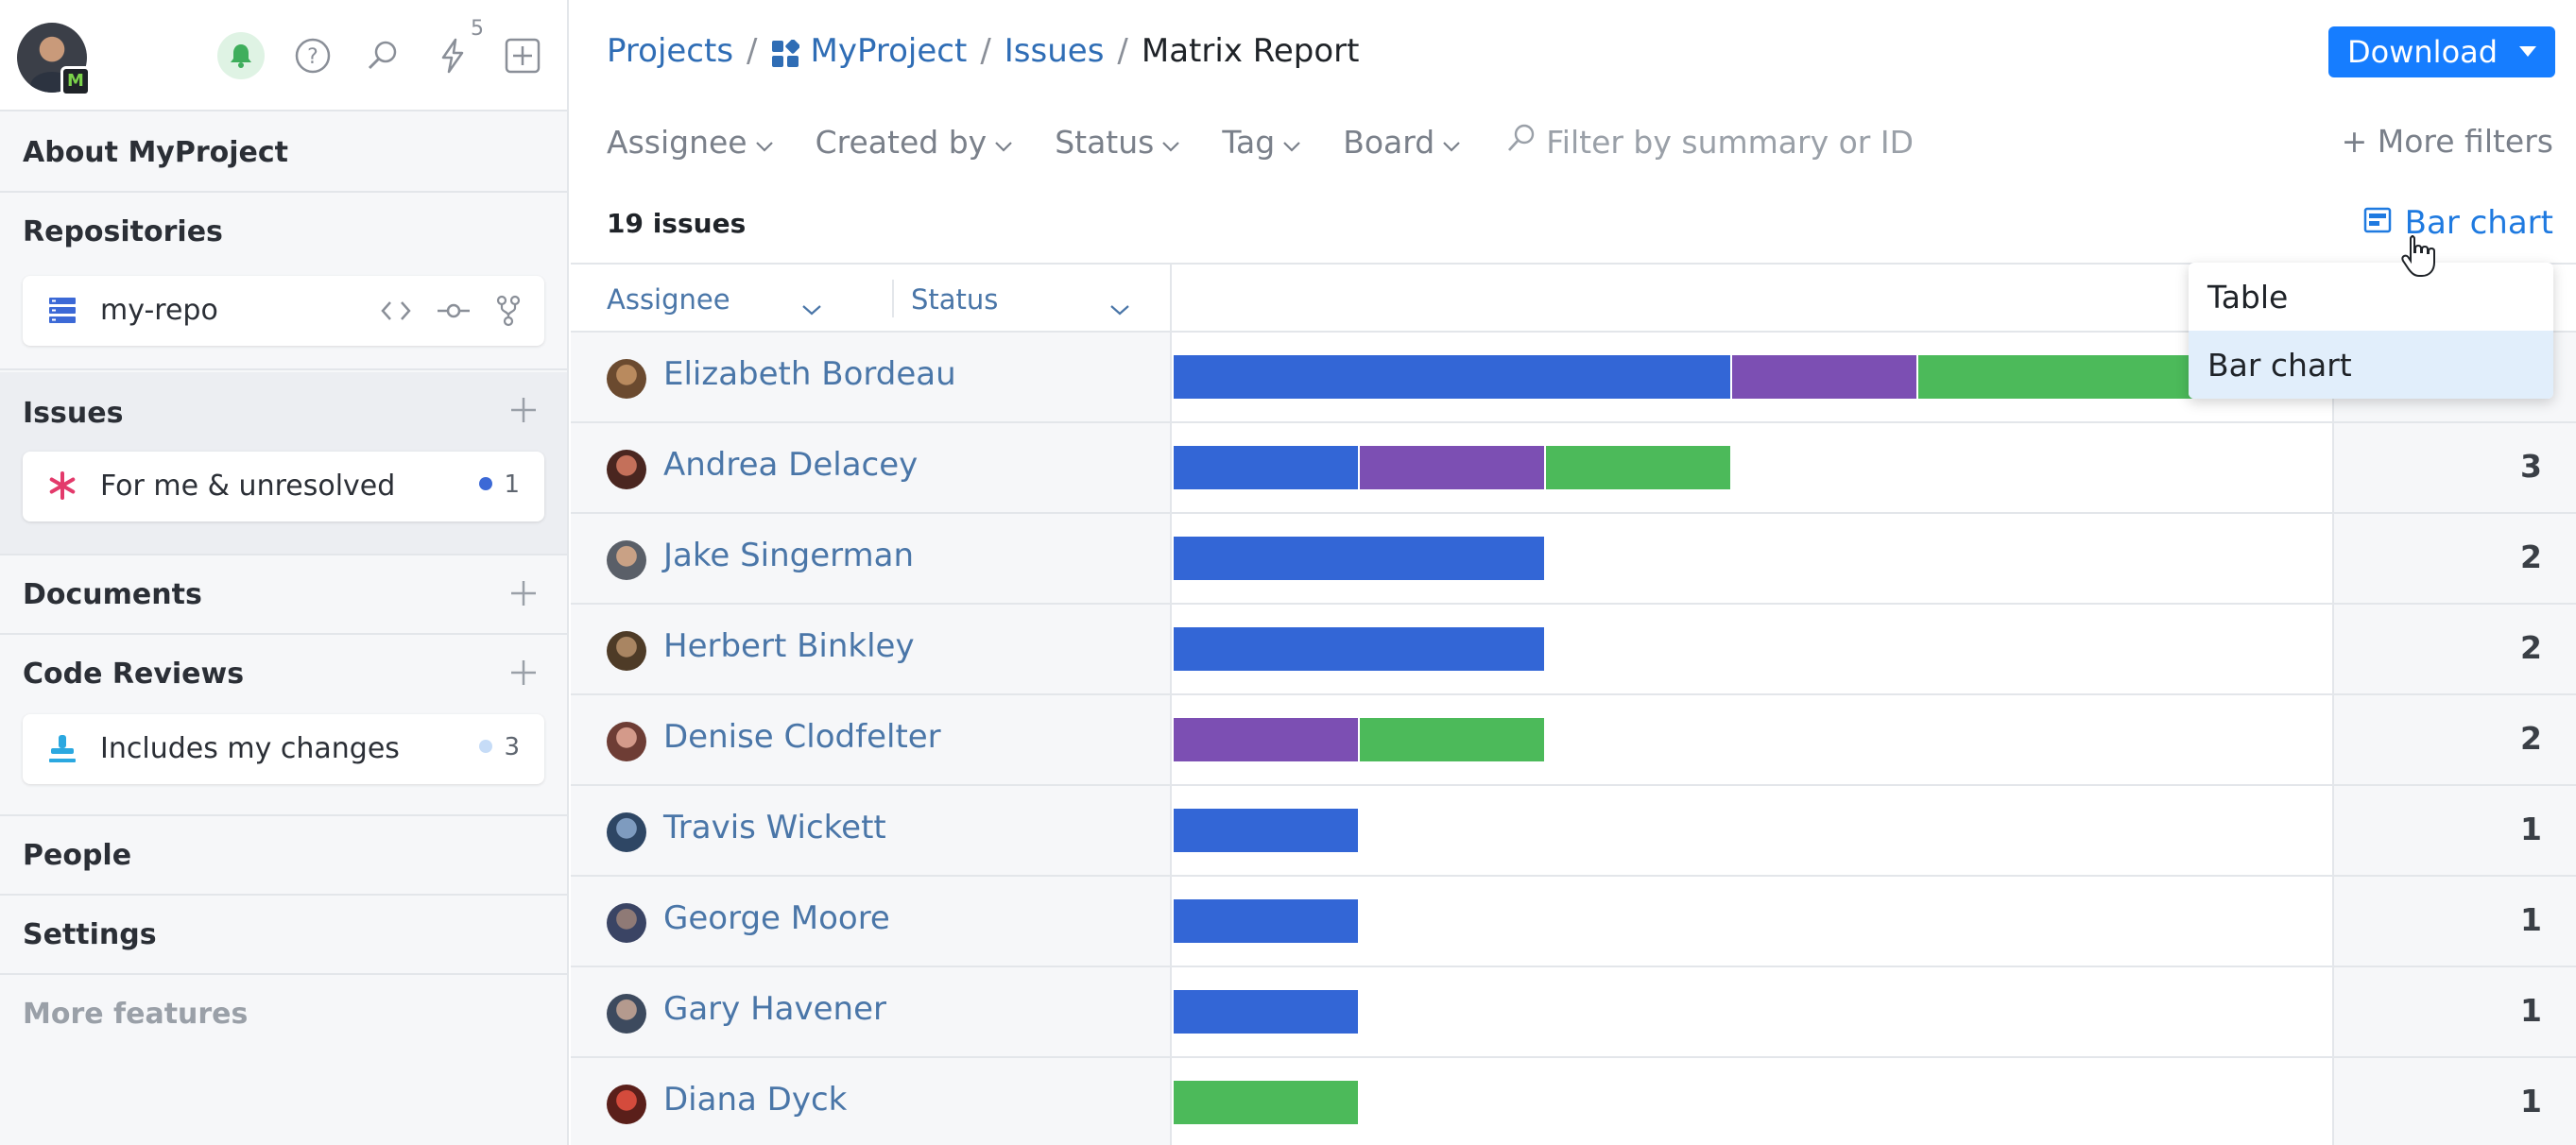 This screenshot has width=2576, height=1145. What do you see at coordinates (1389, 142) in the screenshot?
I see `filter-board-label: Board` at bounding box center [1389, 142].